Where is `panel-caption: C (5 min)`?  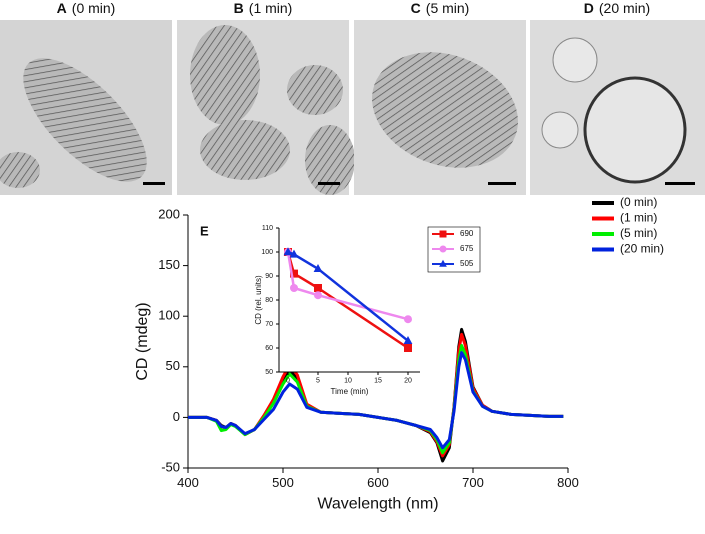 panel-caption: C (5 min) is located at coordinates (440, 8).